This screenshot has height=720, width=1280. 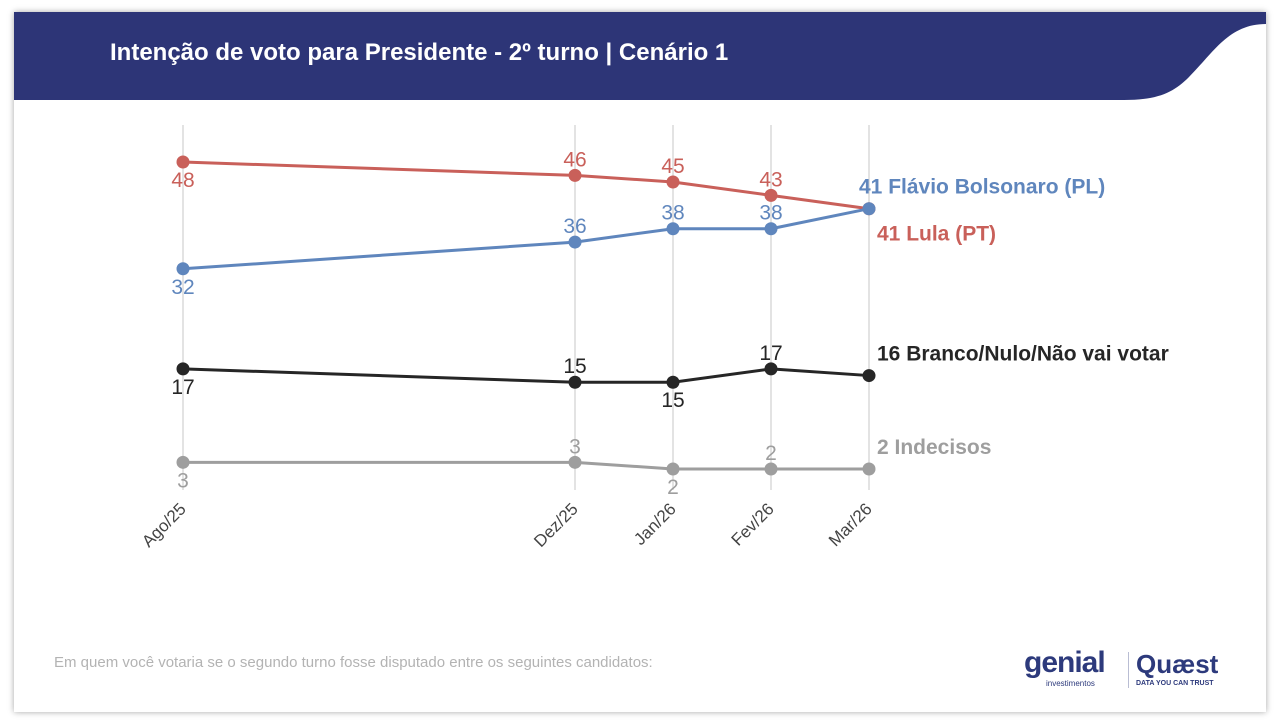 What do you see at coordinates (1177, 664) in the screenshot?
I see `quaest-logo: Quæst` at bounding box center [1177, 664].